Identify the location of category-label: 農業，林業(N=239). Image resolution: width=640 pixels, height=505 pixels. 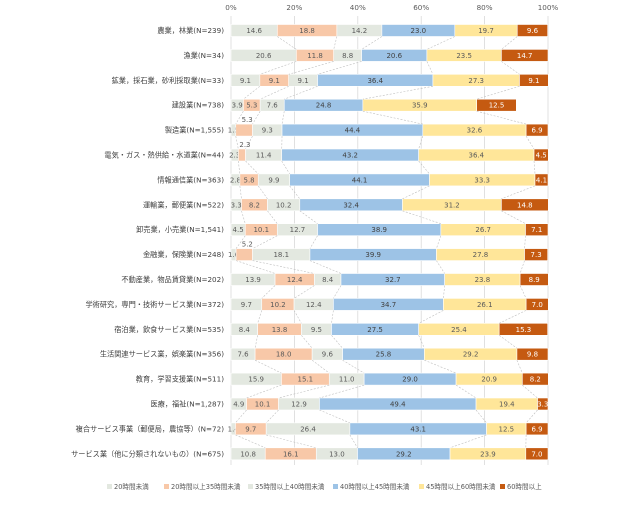
(190, 30).